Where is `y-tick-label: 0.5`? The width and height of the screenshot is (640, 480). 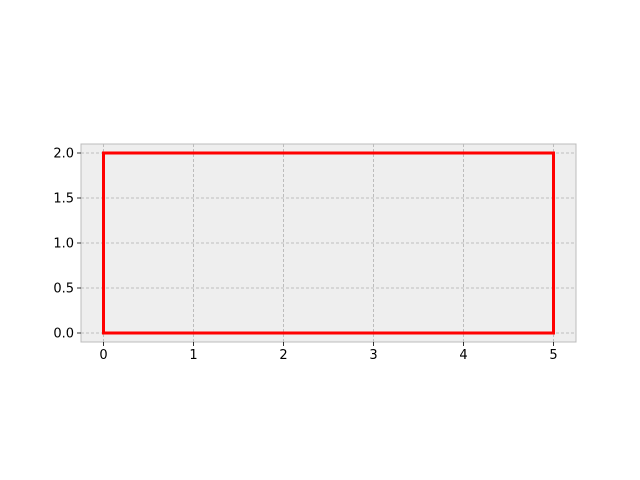 y-tick-label: 0.5 is located at coordinates (63, 289).